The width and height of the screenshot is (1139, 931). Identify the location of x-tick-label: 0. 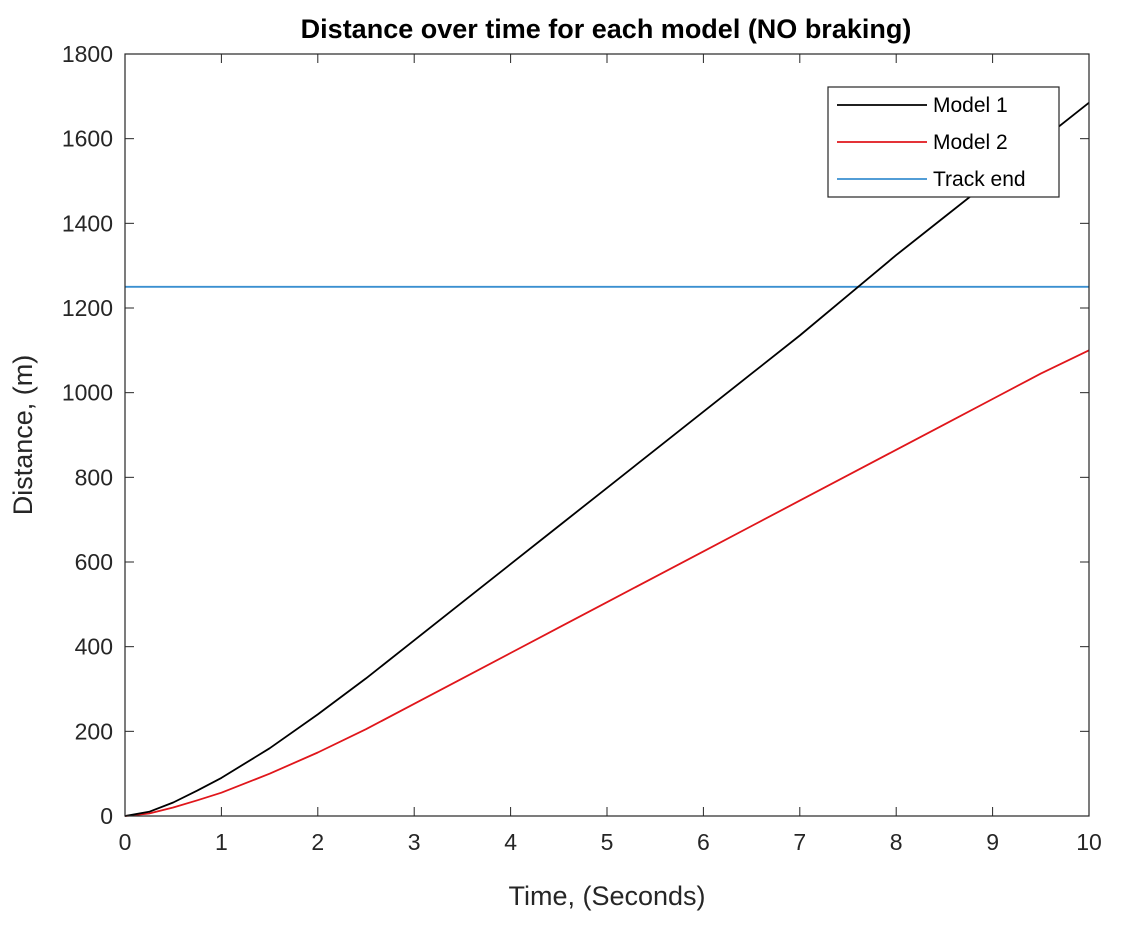
(125, 842).